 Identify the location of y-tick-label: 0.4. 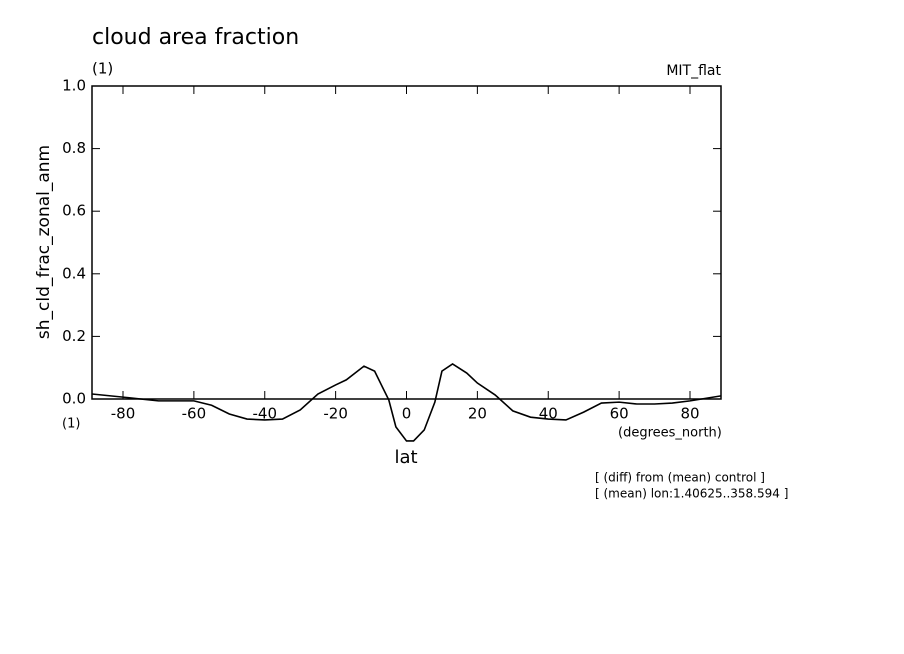
(74, 273).